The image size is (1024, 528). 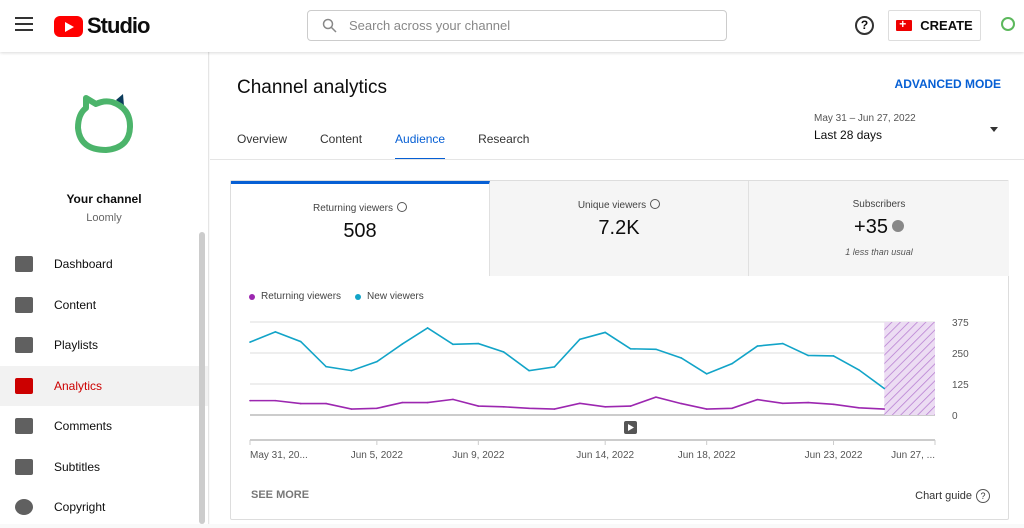 I want to click on sidebar-item-label: Comments, so click(x=83, y=426).